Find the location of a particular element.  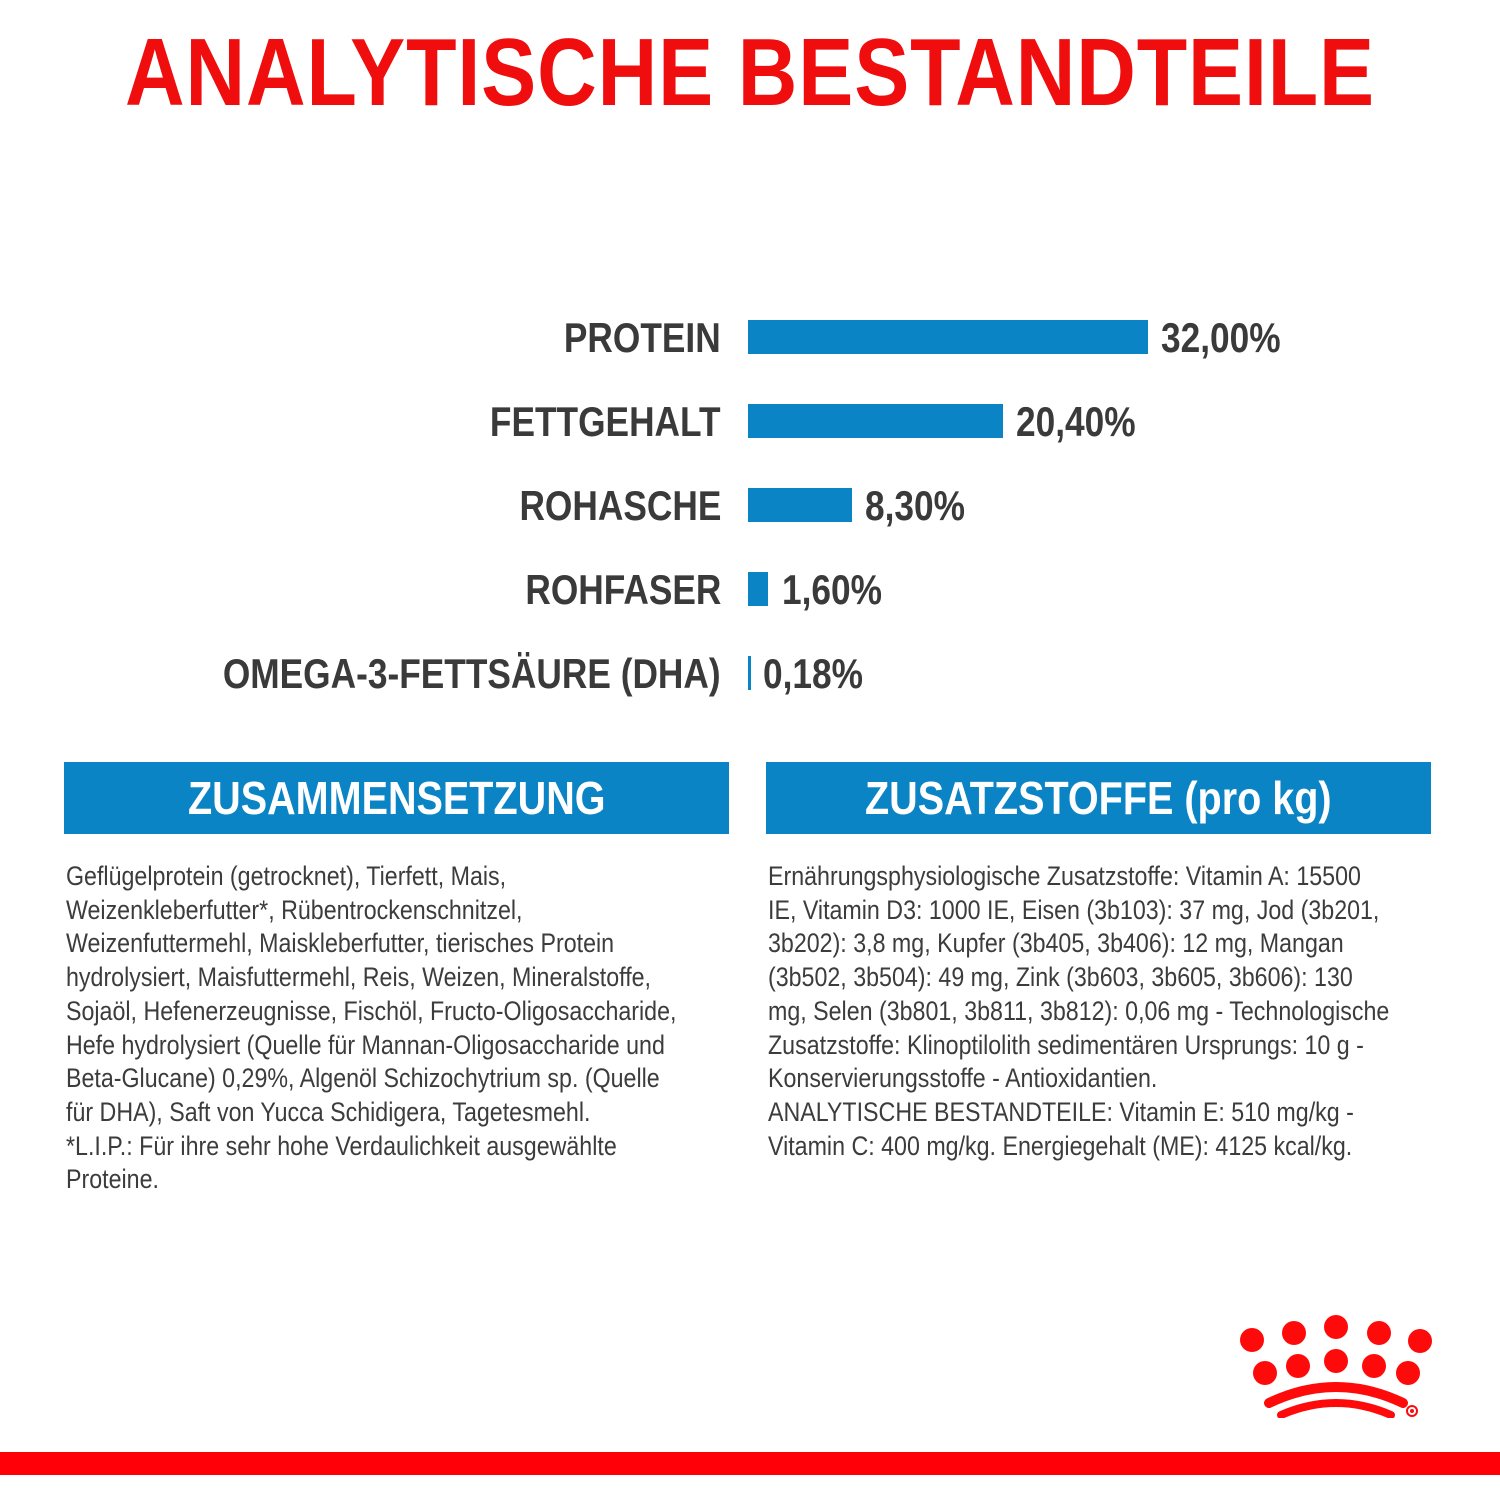

bar-value: 0,18% is located at coordinates (813, 673).